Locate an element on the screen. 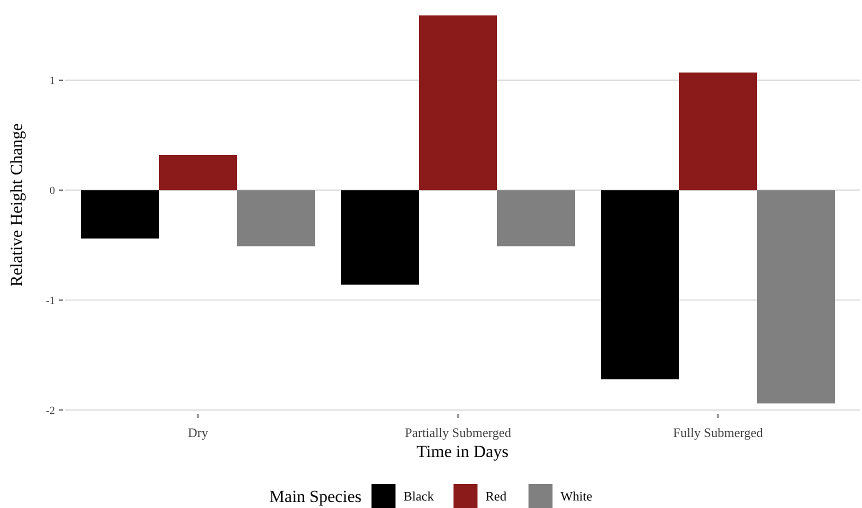 This screenshot has width=862, height=508. y-axis-title: Relative Height Change is located at coordinates (16, 205).